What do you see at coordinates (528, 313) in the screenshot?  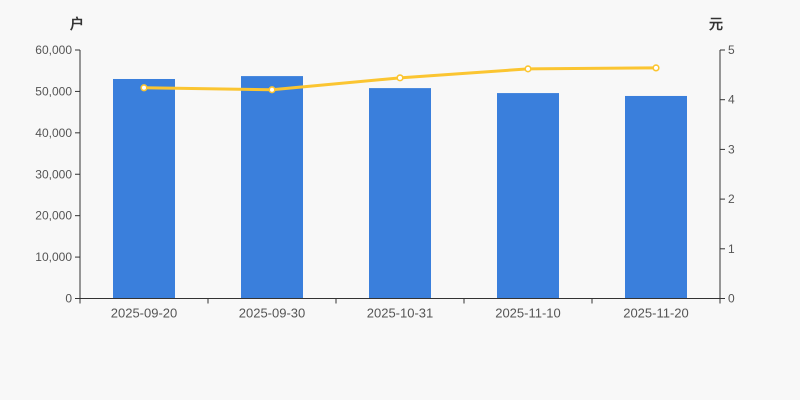 I see `x-axis-tick-label: 2025-11-10` at bounding box center [528, 313].